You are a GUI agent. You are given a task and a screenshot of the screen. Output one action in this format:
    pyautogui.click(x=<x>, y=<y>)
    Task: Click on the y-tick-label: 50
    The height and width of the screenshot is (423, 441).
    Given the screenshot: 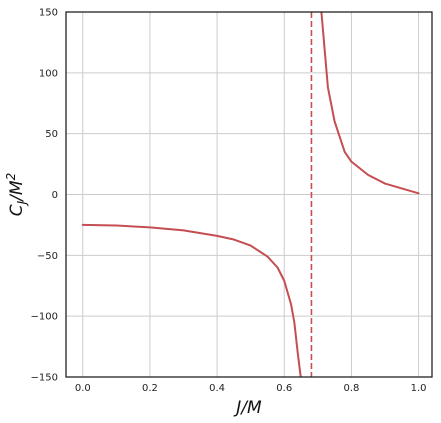 What is the action you would take?
    pyautogui.click(x=51, y=134)
    